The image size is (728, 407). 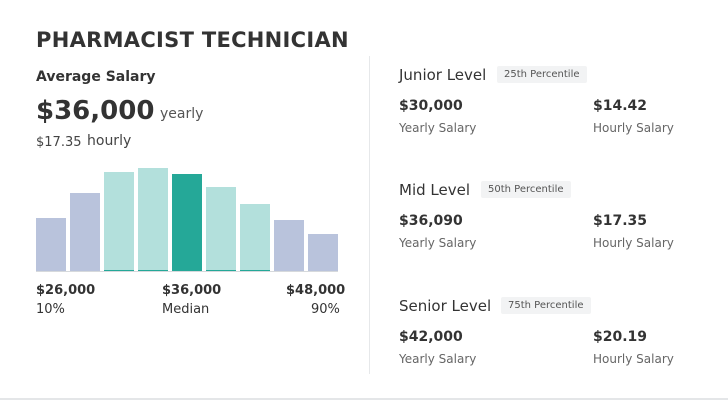 What do you see at coordinates (369, 215) in the screenshot?
I see `column-divider` at bounding box center [369, 215].